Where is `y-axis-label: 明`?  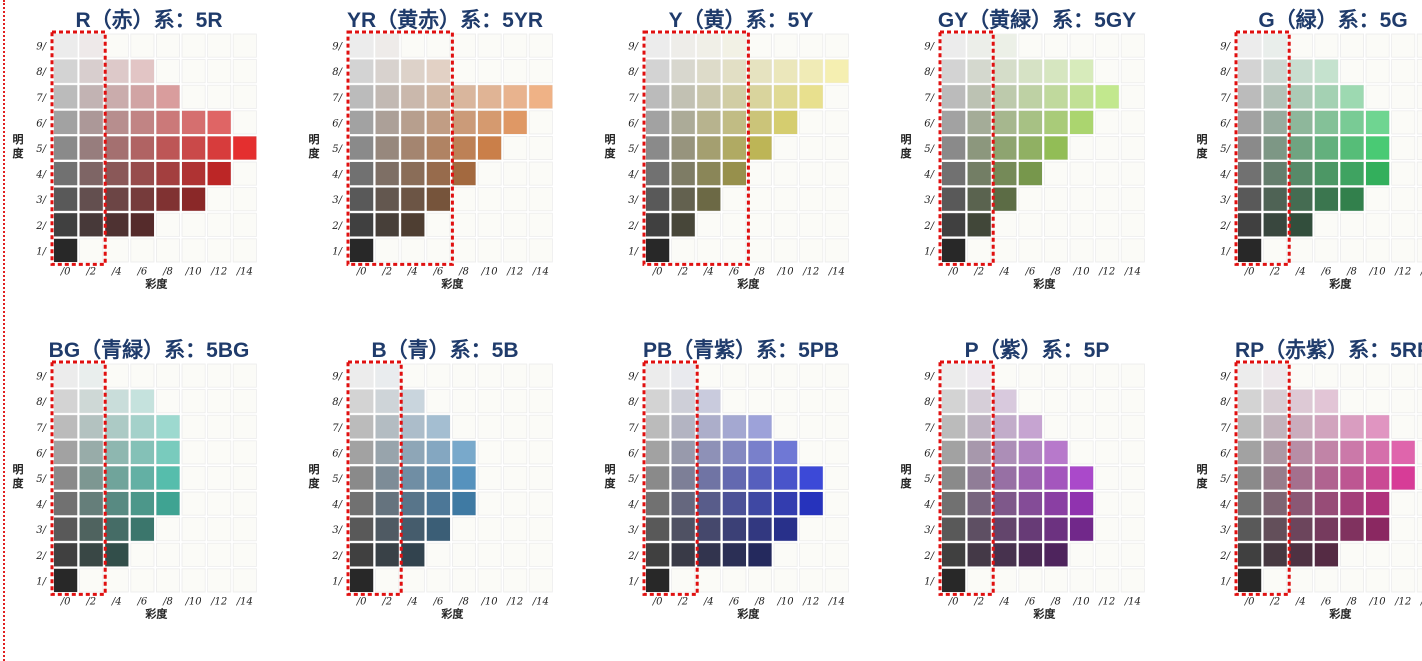 y-axis-label: 明 is located at coordinates (314, 139).